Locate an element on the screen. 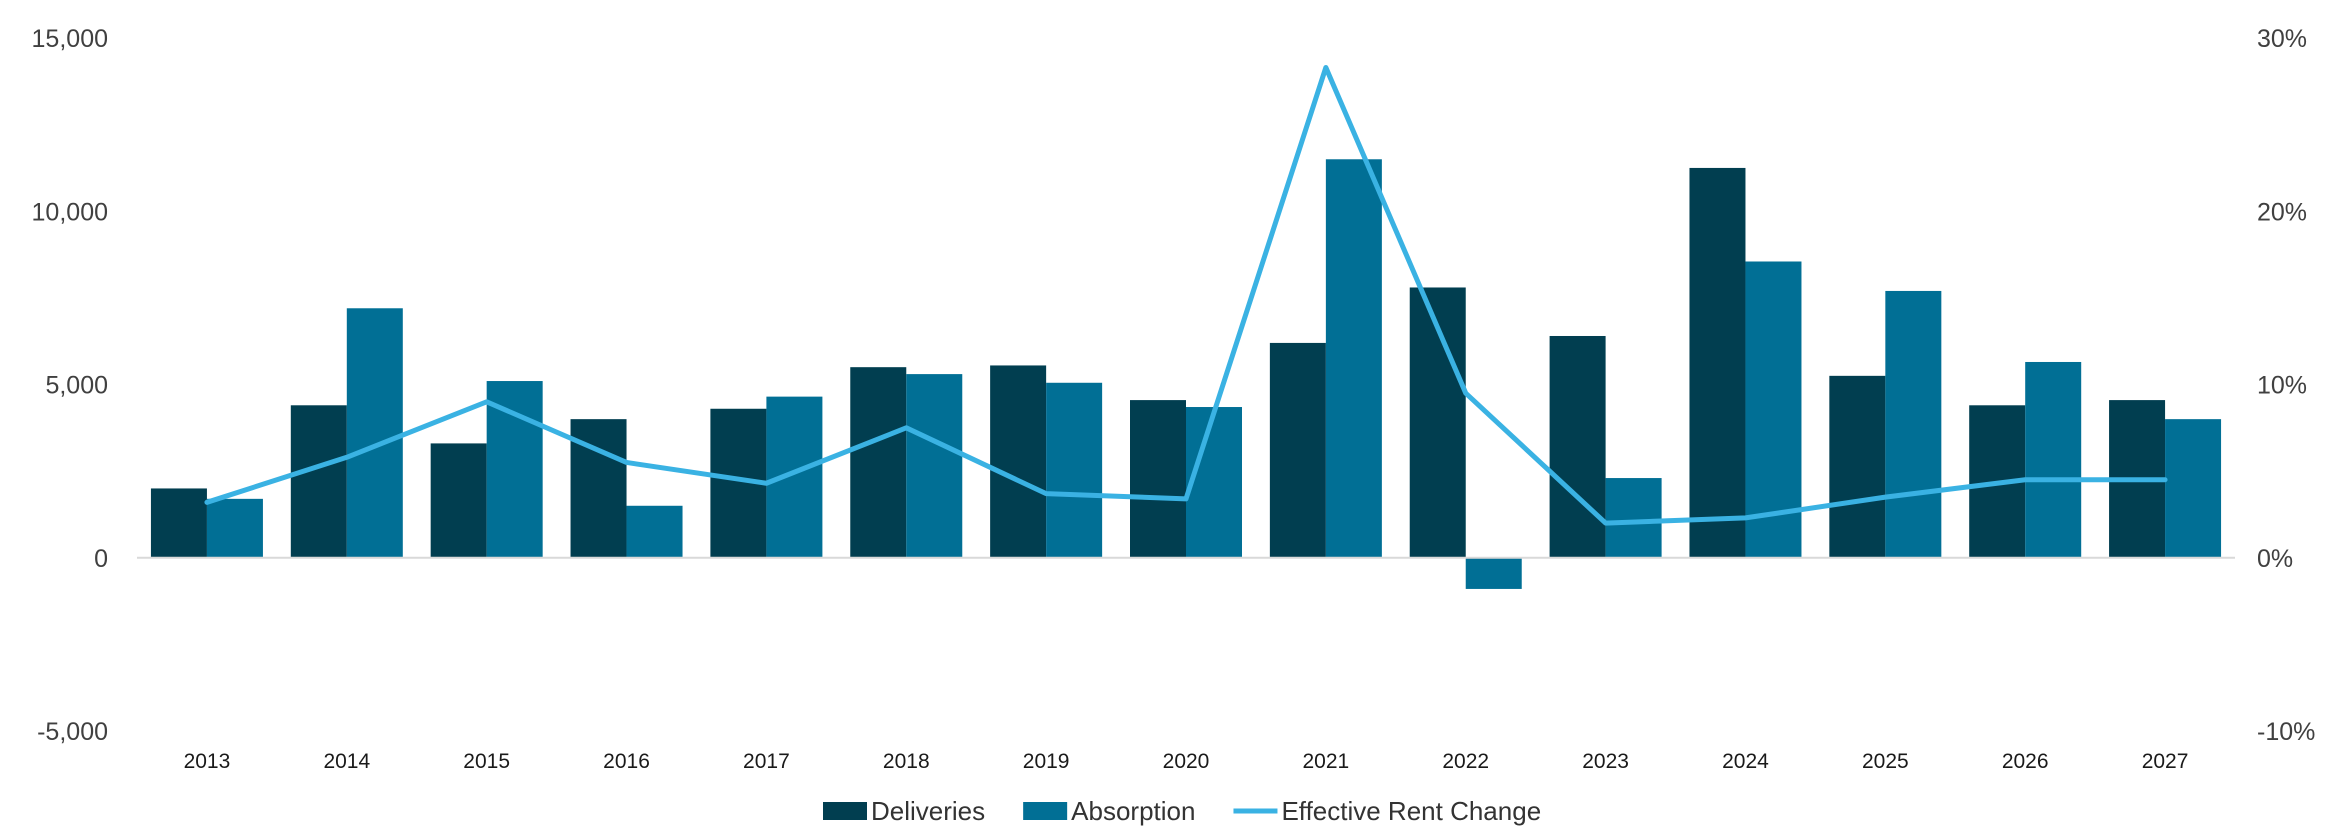  left-axis-tick-label: 5,000 is located at coordinates (76, 386).